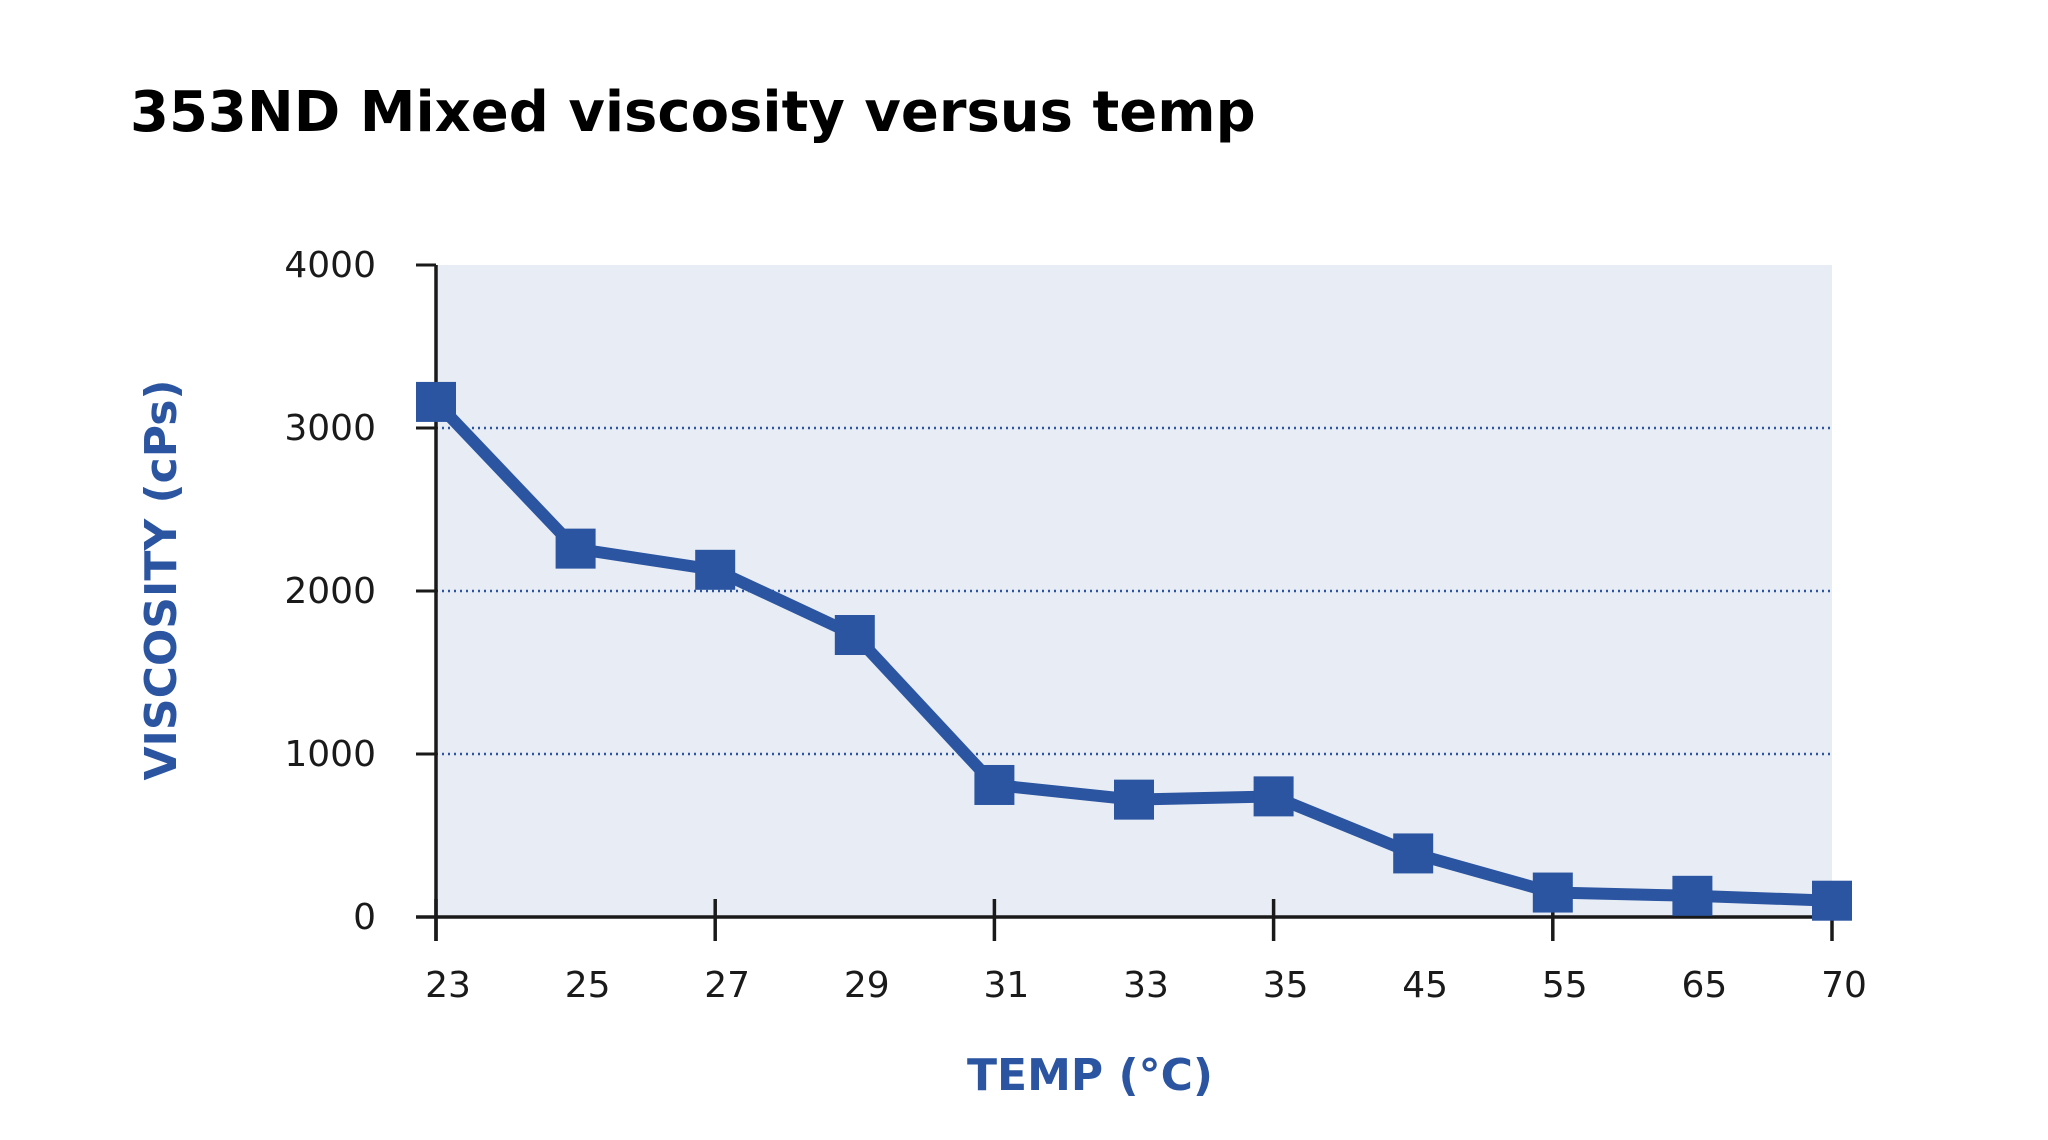 The height and width of the screenshot is (1140, 2048). Describe the element at coordinates (364, 917) in the screenshot. I see `y-tick-label: 0` at that location.